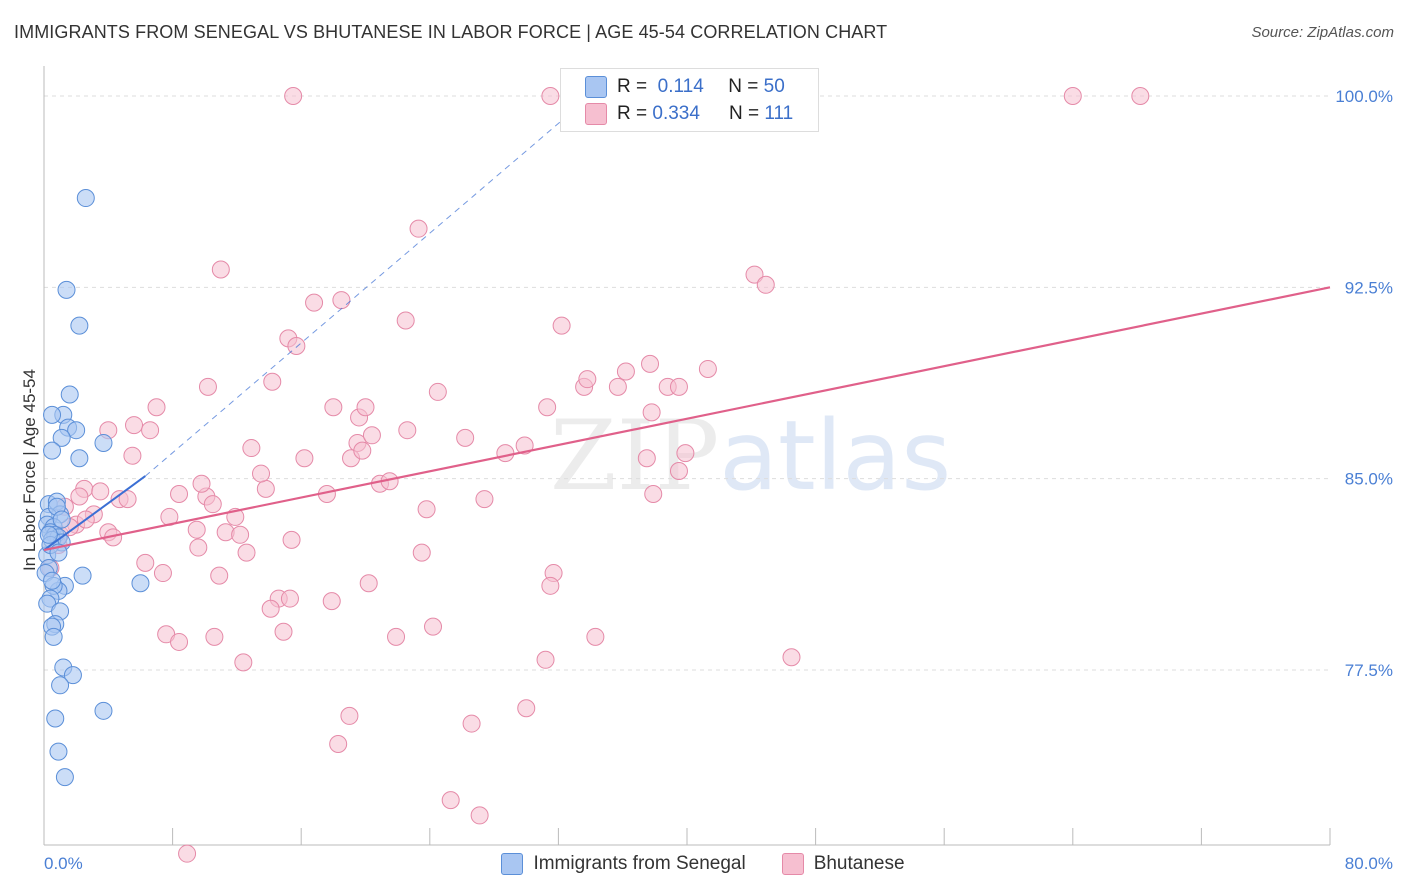 The height and width of the screenshot is (892, 1406). What do you see at coordinates (843, 864) in the screenshot?
I see `legend-item-bhutanese: Bhutanese` at bounding box center [843, 864].